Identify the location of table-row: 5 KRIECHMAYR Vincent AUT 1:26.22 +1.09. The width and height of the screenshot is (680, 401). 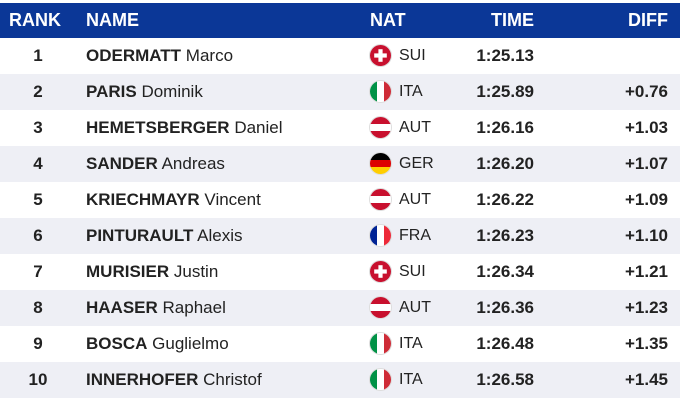
(340, 200).